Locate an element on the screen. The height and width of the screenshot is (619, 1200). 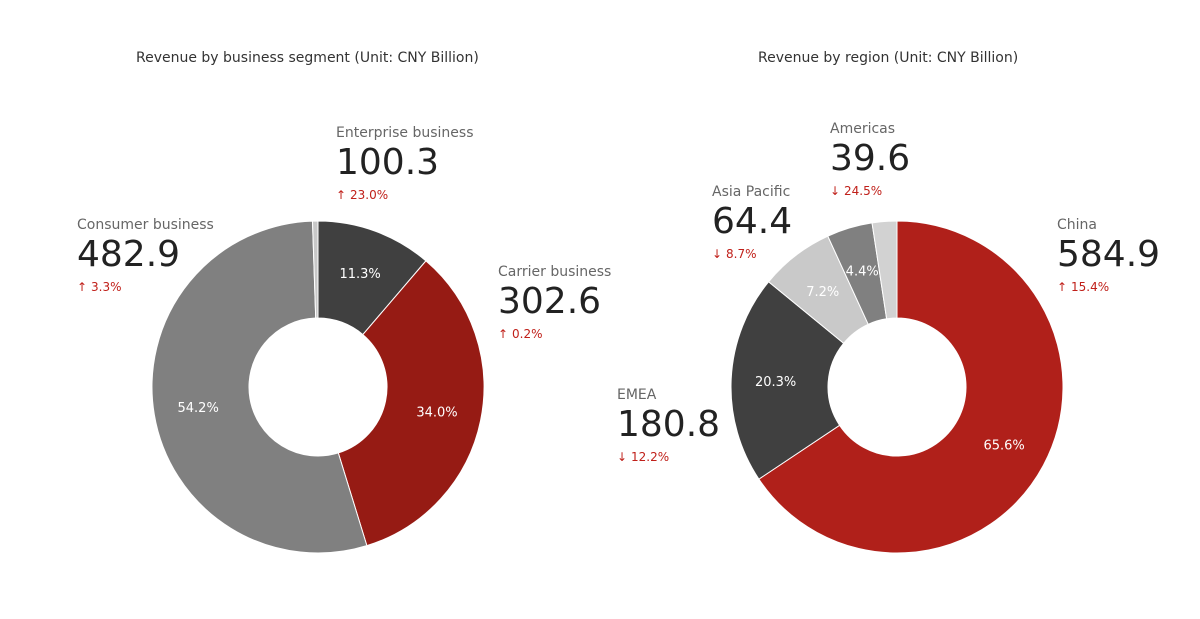
callout-value: 100.3 is located at coordinates (388, 162).